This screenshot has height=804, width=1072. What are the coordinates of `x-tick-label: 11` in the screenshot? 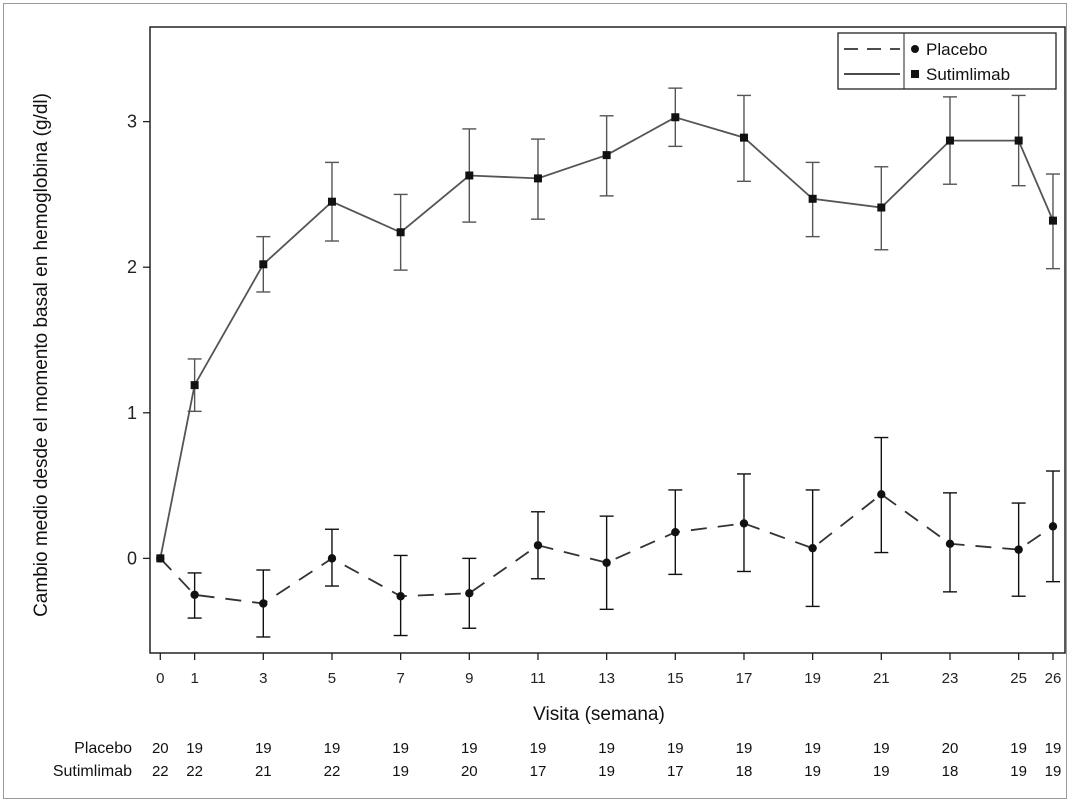 It's located at (538, 678).